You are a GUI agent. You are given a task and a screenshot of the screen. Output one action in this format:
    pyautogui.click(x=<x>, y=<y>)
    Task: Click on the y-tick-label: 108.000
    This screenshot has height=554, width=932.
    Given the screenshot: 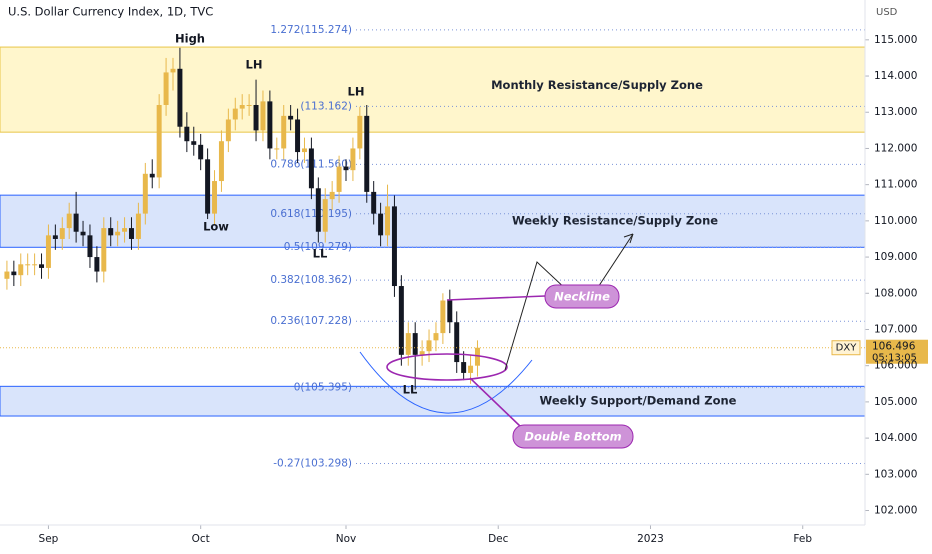 What is the action you would take?
    pyautogui.click(x=895, y=293)
    